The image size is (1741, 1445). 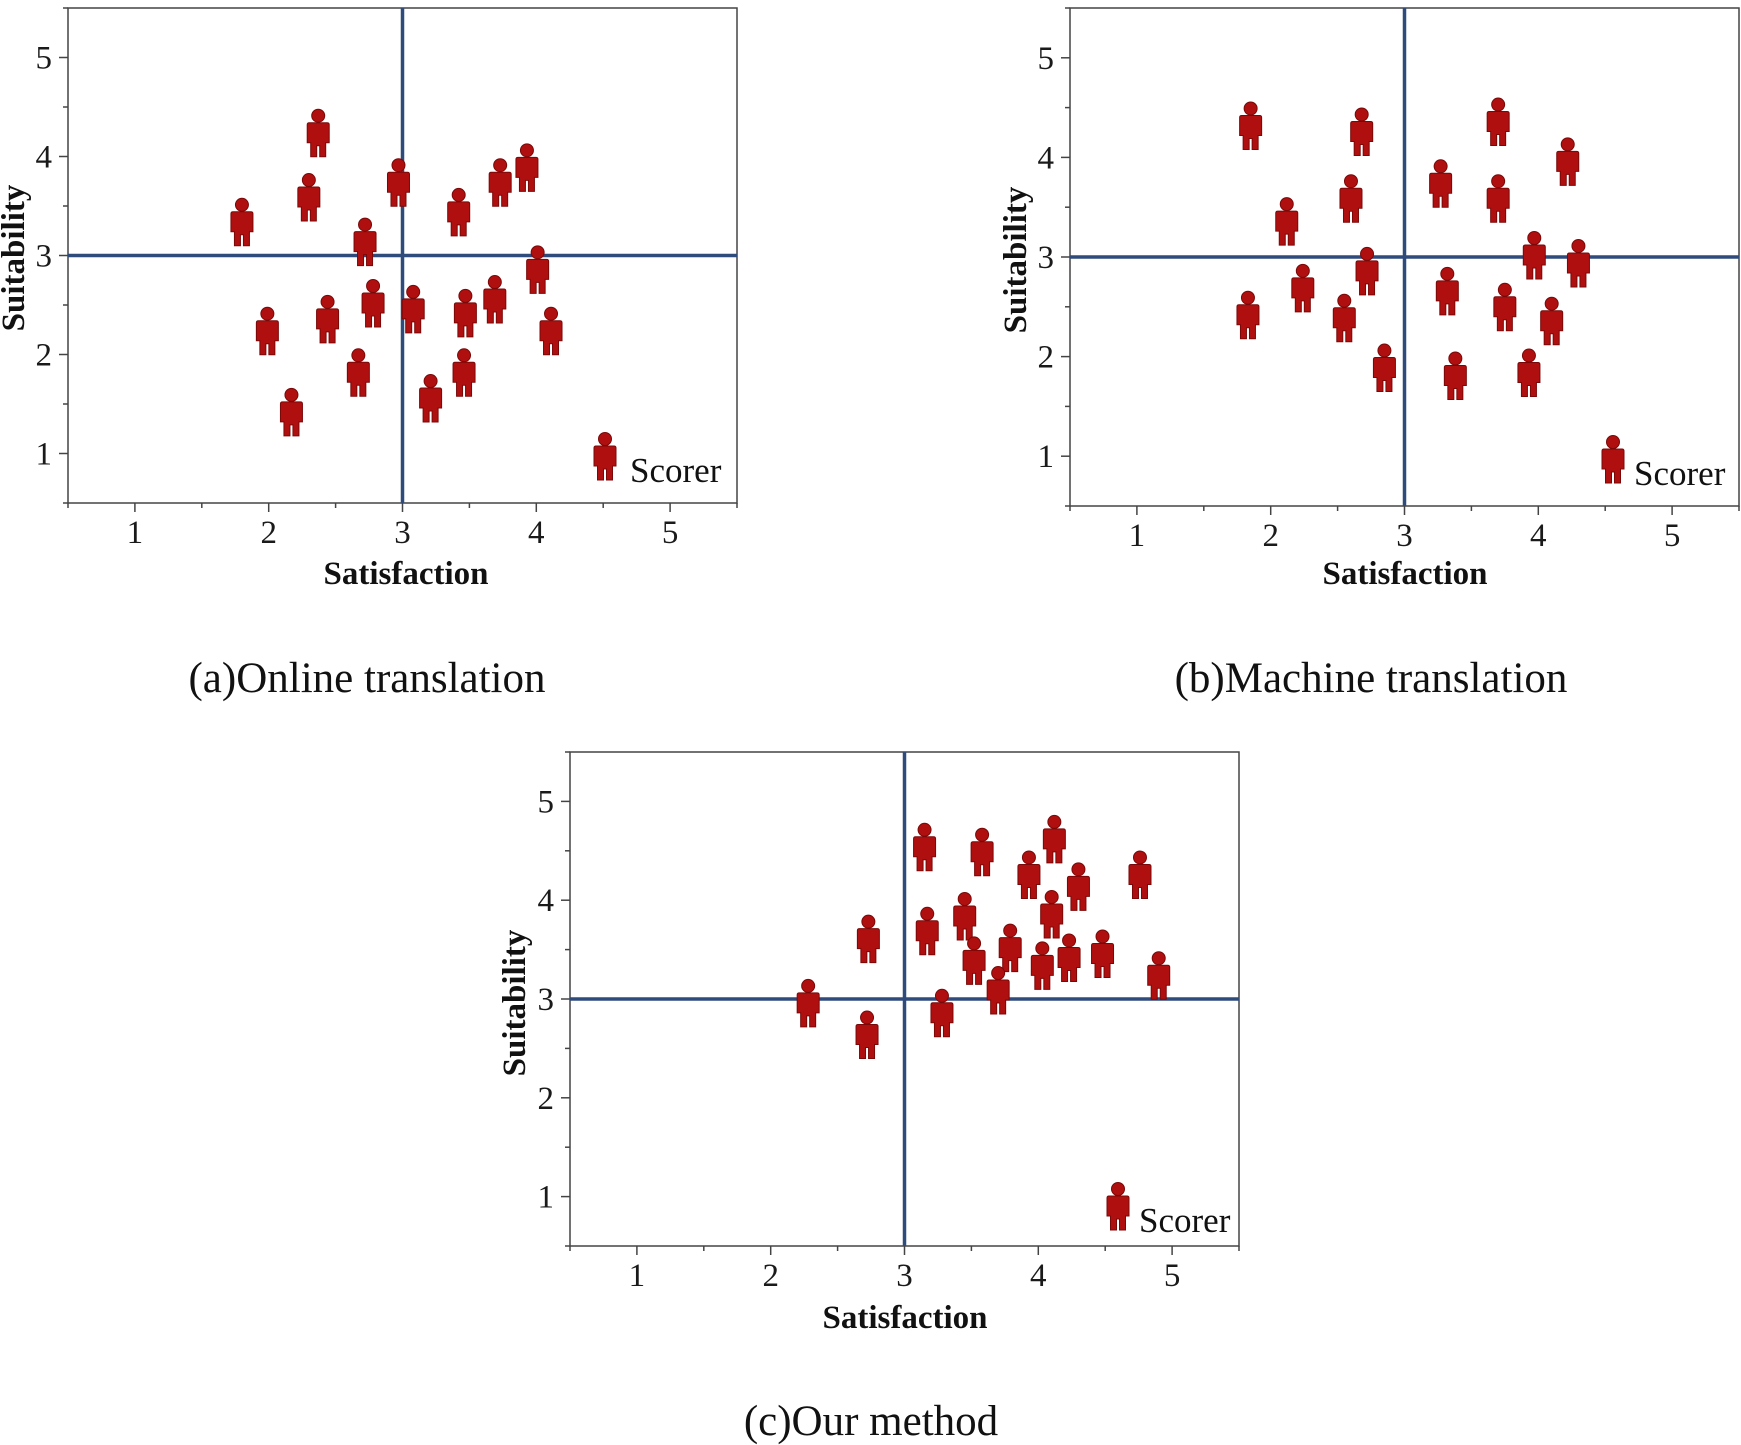 I want to click on scatter-points, so click(x=983, y=937).